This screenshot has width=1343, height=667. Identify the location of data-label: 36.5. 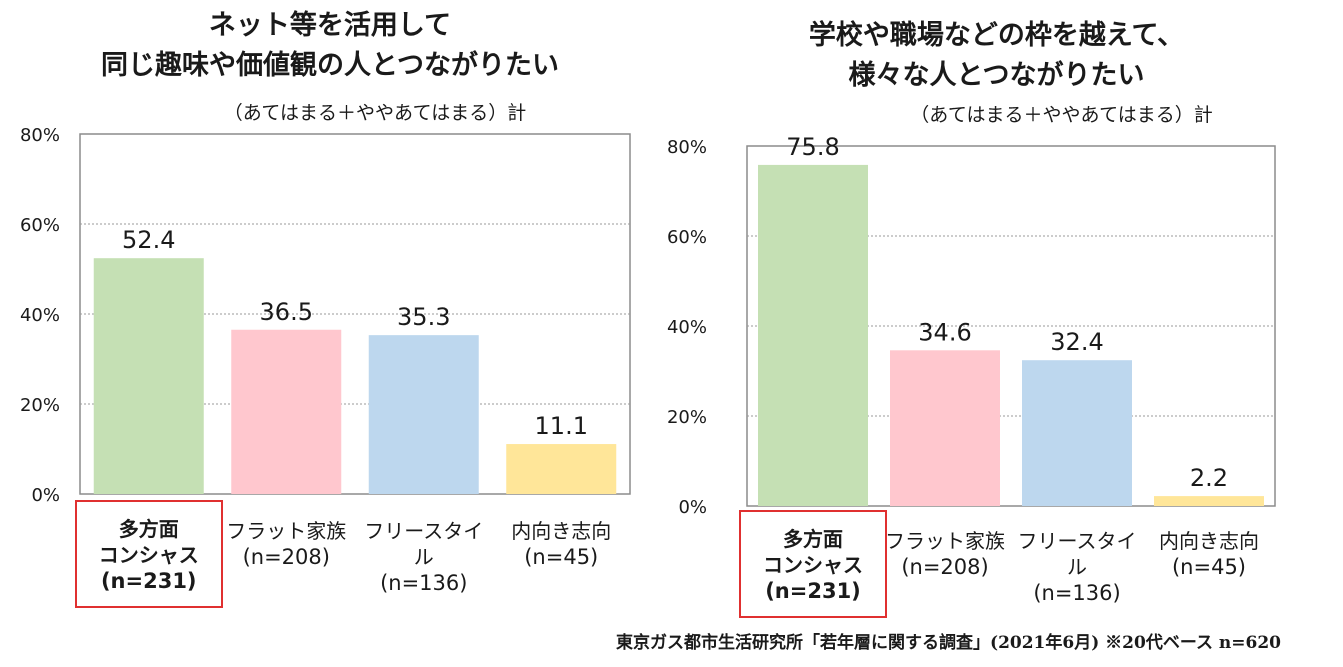
(286, 312).